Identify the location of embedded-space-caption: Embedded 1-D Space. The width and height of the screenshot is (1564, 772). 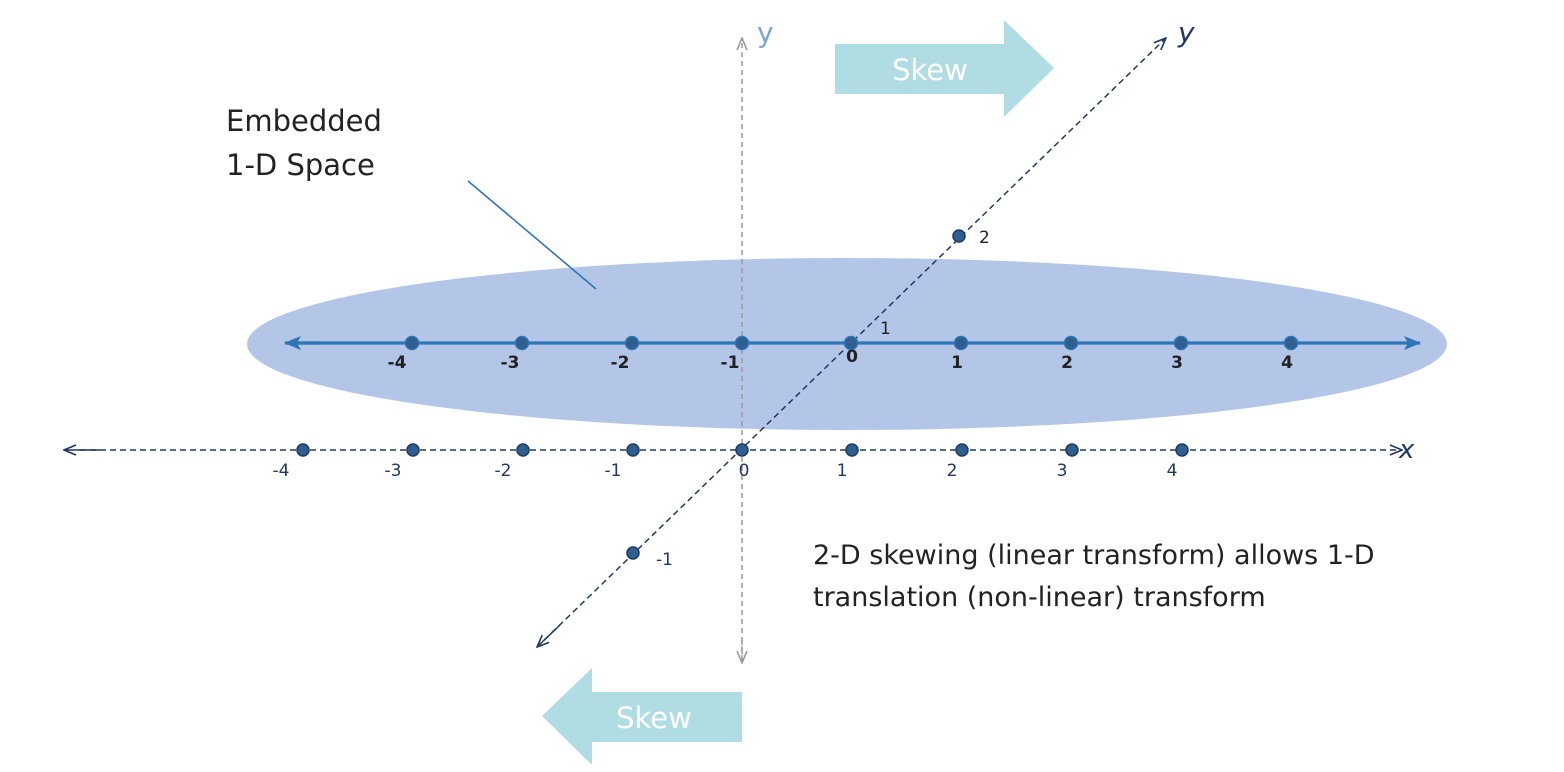
(304, 143).